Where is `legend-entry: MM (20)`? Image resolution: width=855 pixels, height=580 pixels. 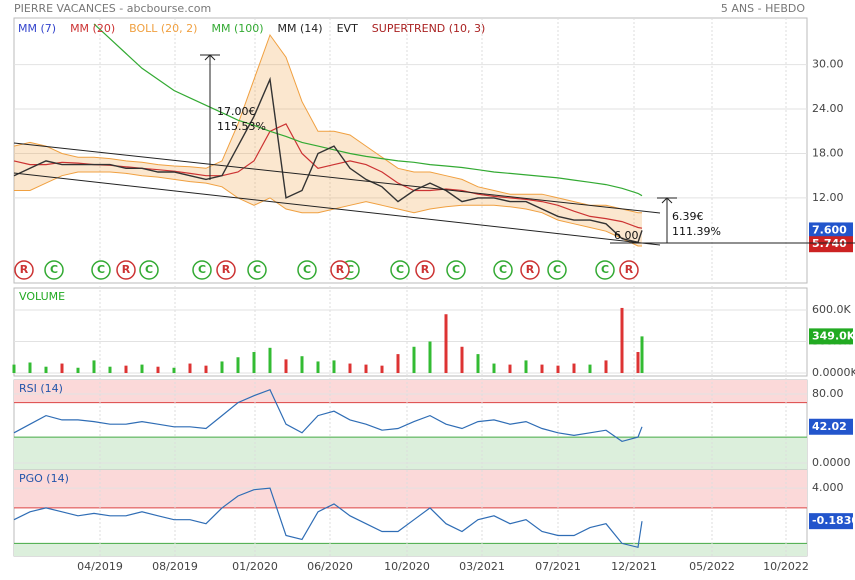
legend-entry: MM (20) is located at coordinates (92, 28).